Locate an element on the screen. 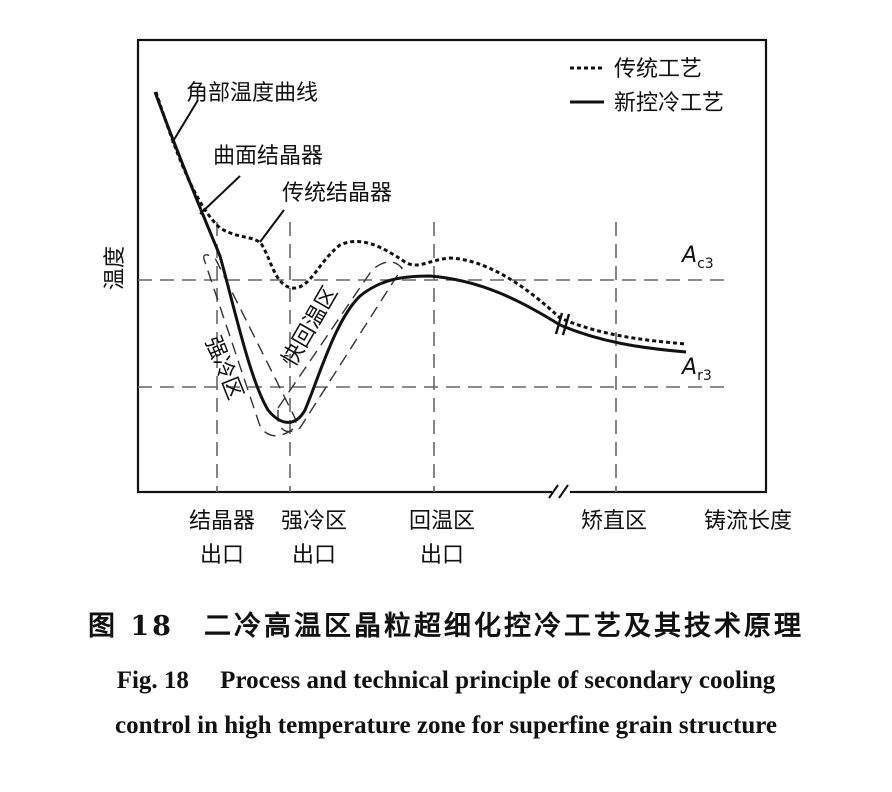 The width and height of the screenshot is (892, 792). x-axis-label: 铸流长度 is located at coordinates (748, 521).